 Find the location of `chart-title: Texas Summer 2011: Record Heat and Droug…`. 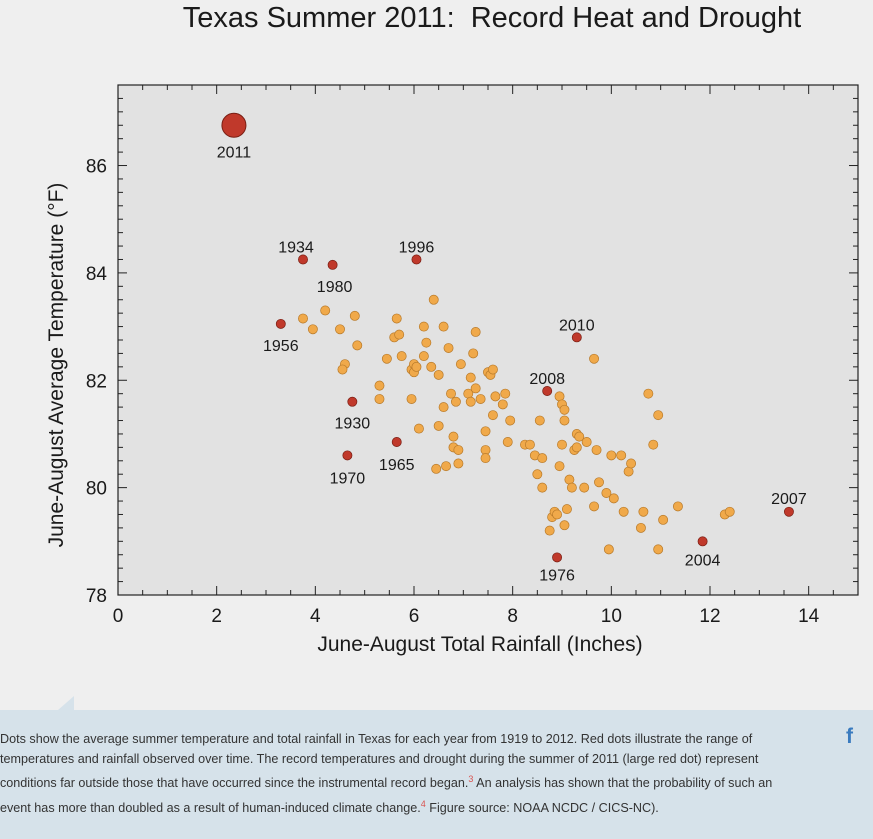

chart-title: Texas Summer 2011: Record Heat and Droug… is located at coordinates (492, 18).